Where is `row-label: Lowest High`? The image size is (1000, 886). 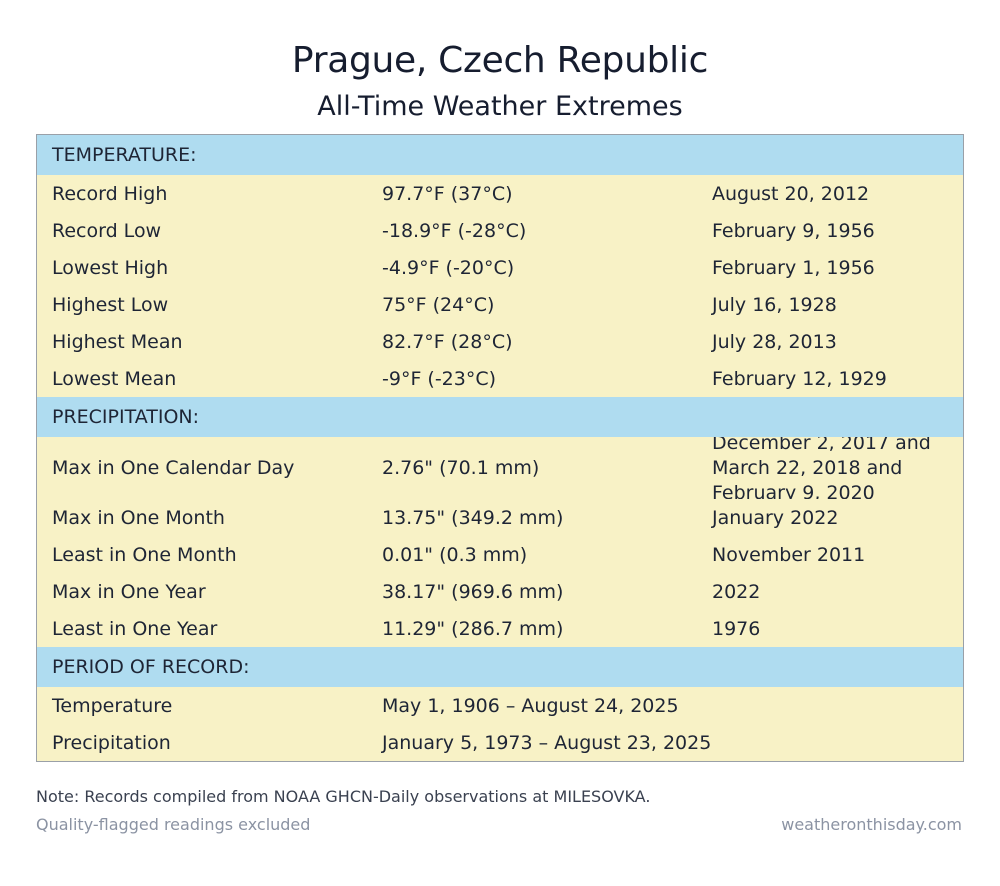
row-label: Lowest High is located at coordinates (110, 267).